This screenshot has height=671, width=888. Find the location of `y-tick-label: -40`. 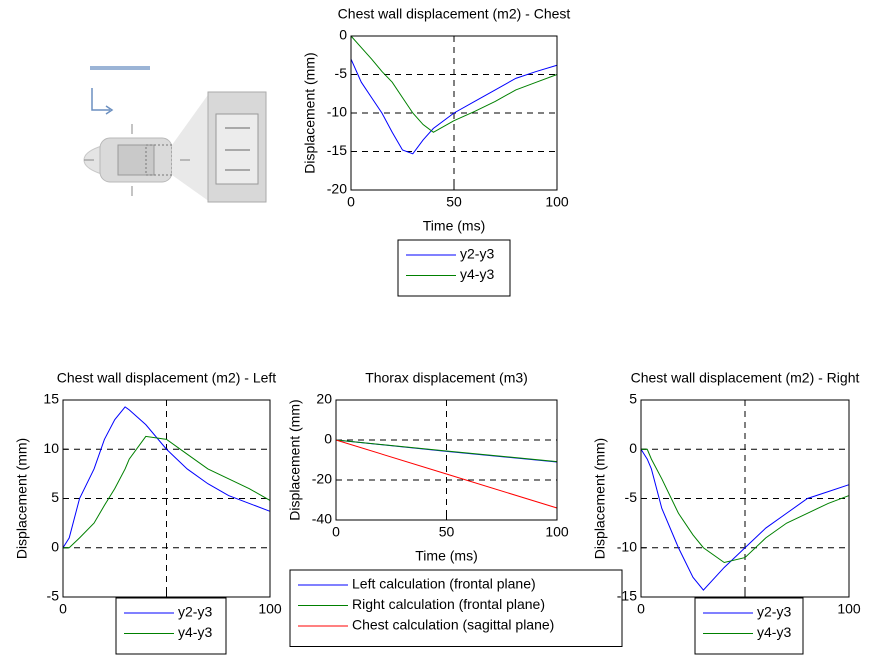

y-tick-label: -40 is located at coordinates (322, 519).